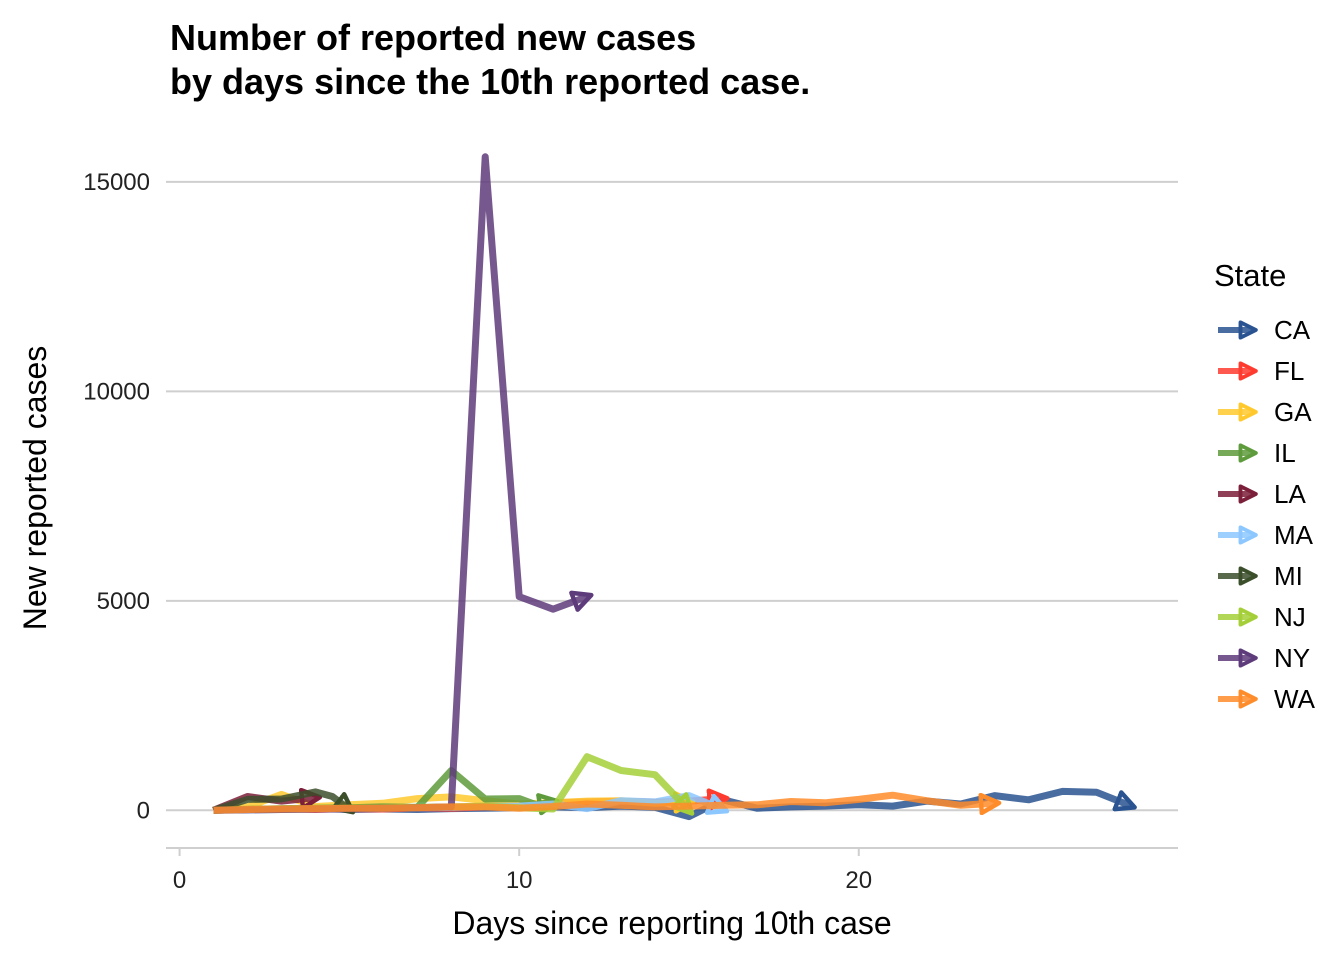 This screenshot has width=1344, height=960. I want to click on legend-item-nj: NJ, so click(1262, 617).